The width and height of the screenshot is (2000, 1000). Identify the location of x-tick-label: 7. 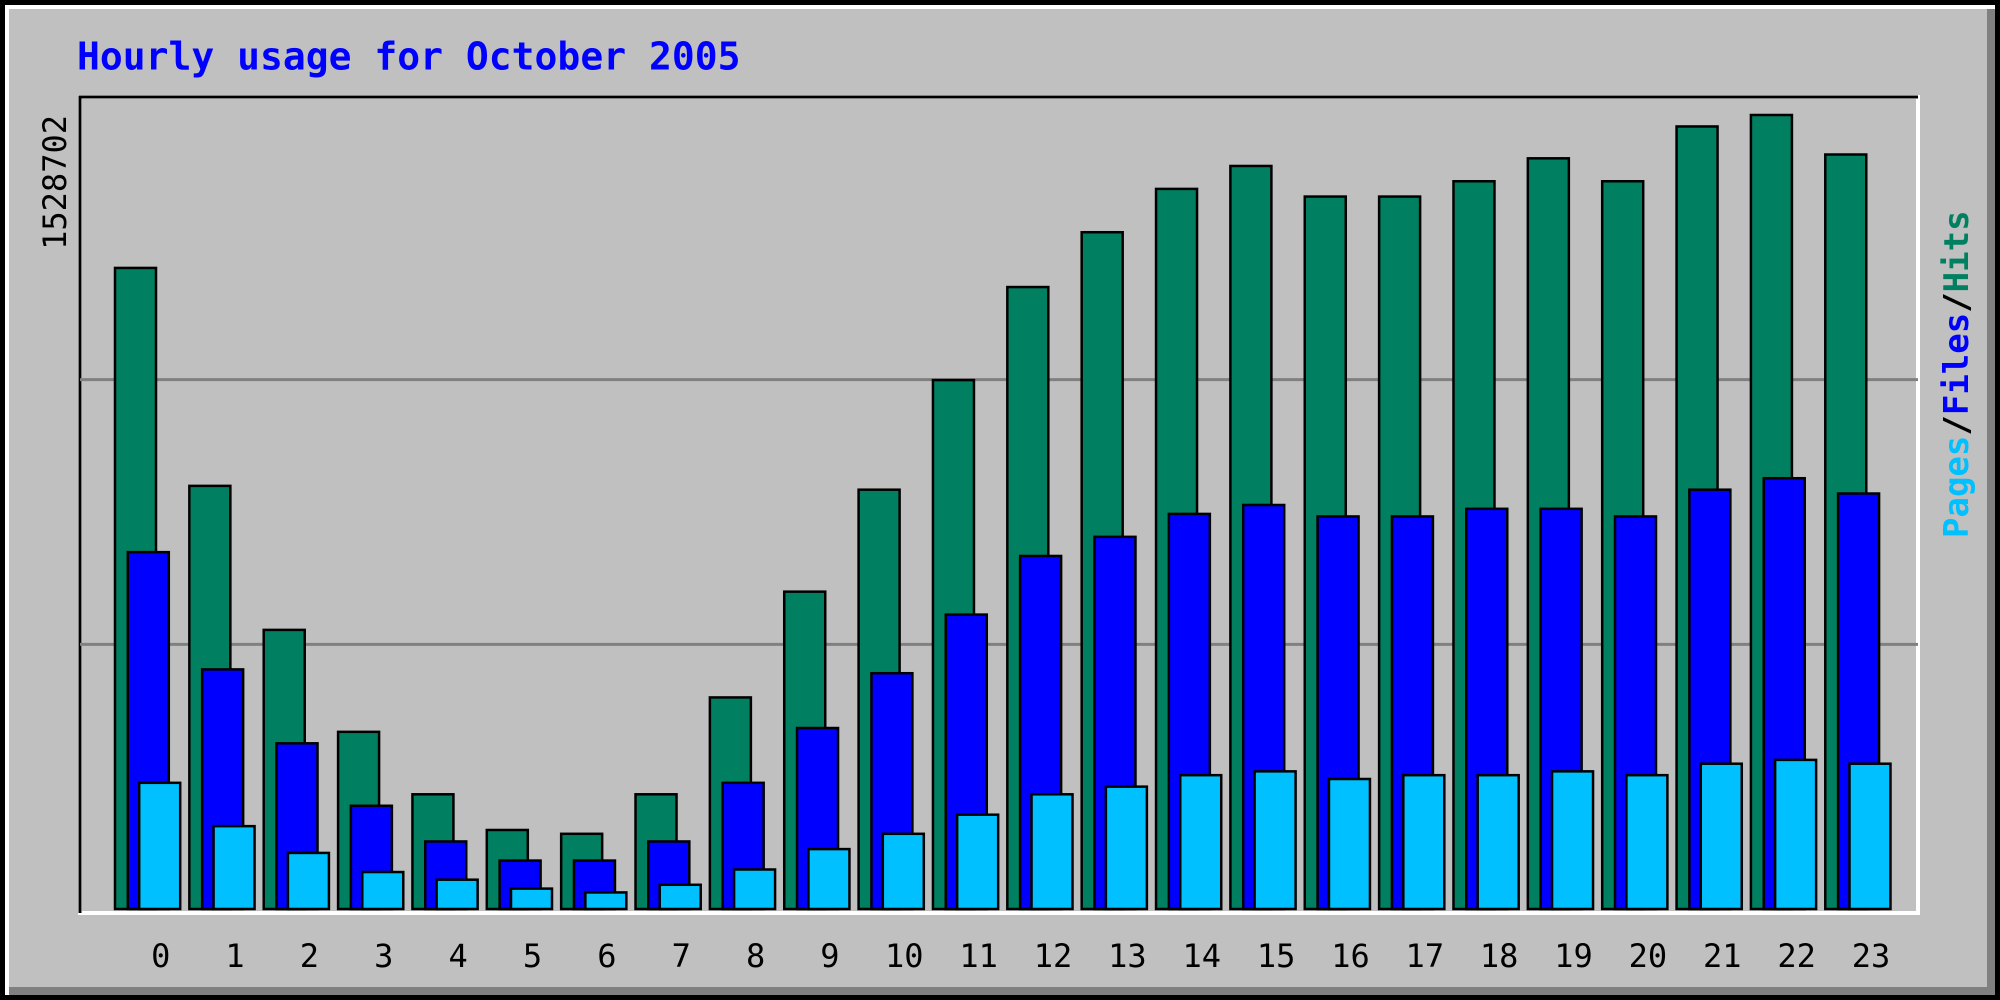
(681, 956).